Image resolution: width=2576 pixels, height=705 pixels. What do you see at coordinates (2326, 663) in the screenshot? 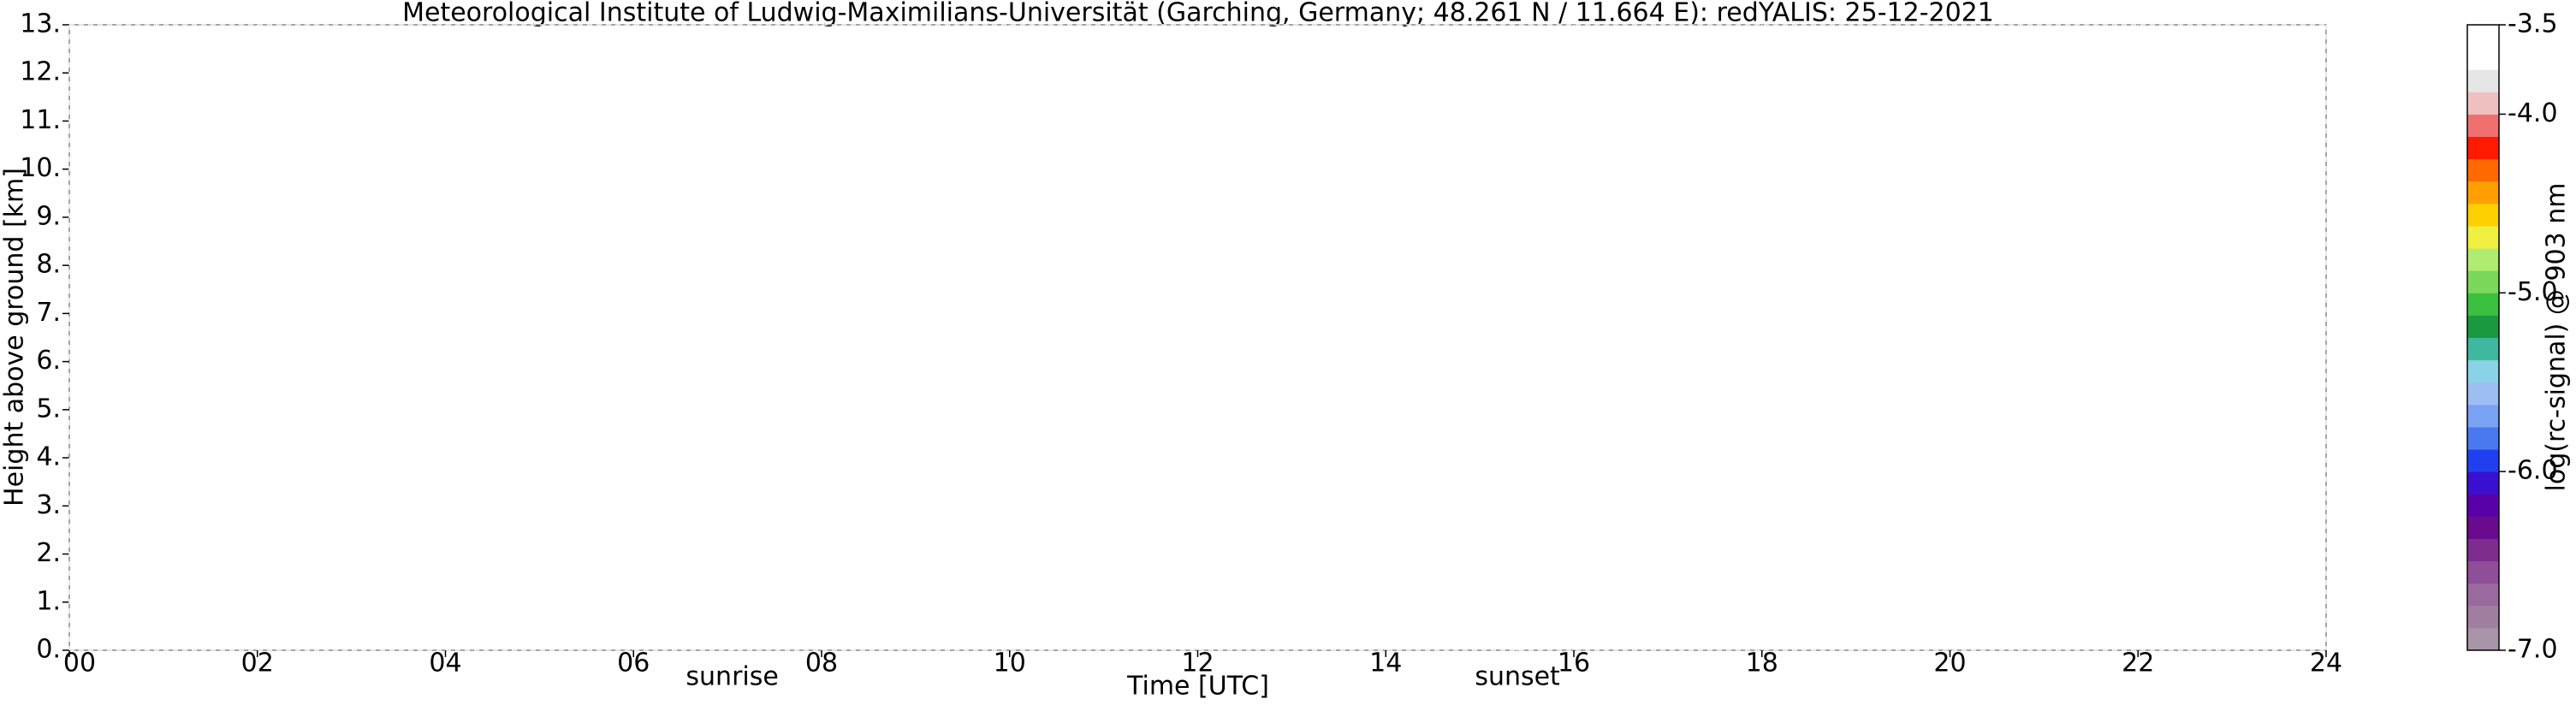
I see `x-tick-label: 24` at bounding box center [2326, 663].